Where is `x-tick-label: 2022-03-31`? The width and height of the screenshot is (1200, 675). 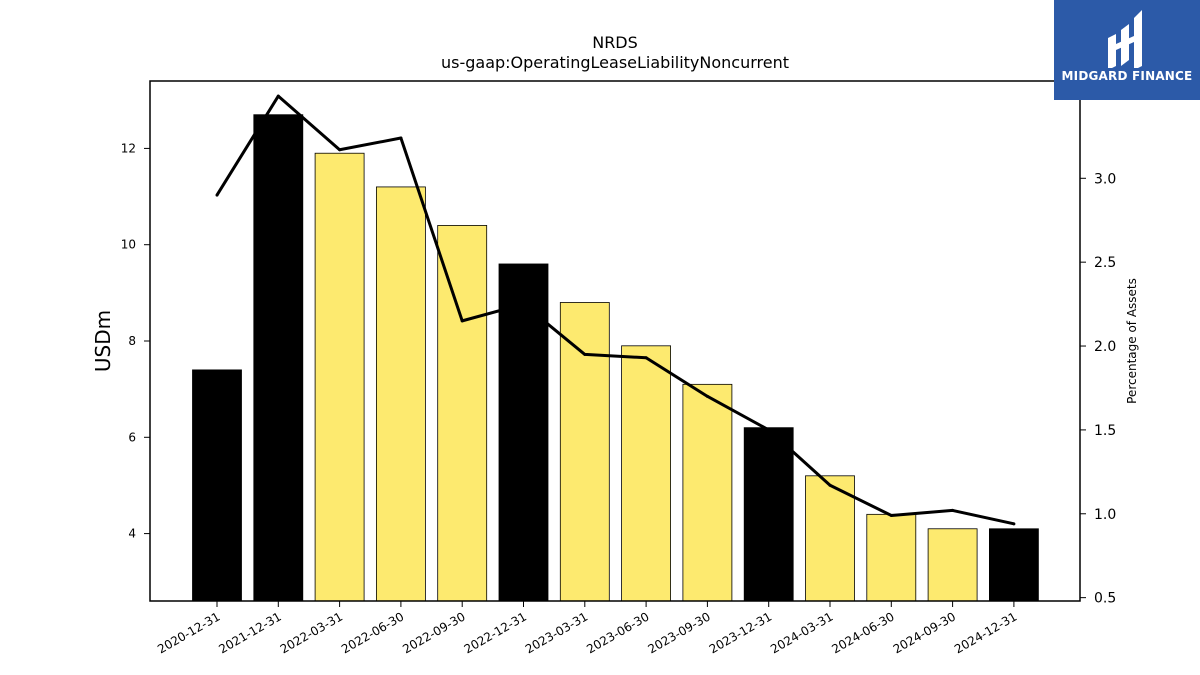
x-tick-label: 2022-03-31 is located at coordinates (311, 632).